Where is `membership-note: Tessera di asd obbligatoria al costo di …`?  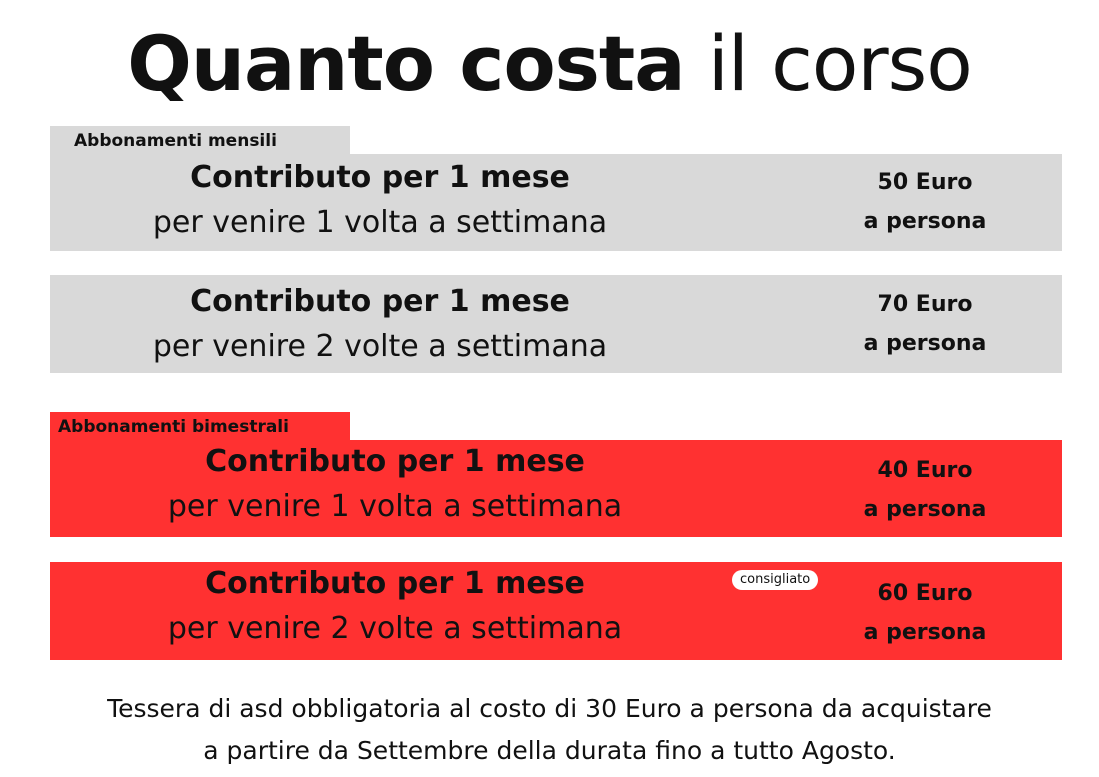
membership-note: Tessera di asd obbligatoria al costo di … is located at coordinates (549, 730).